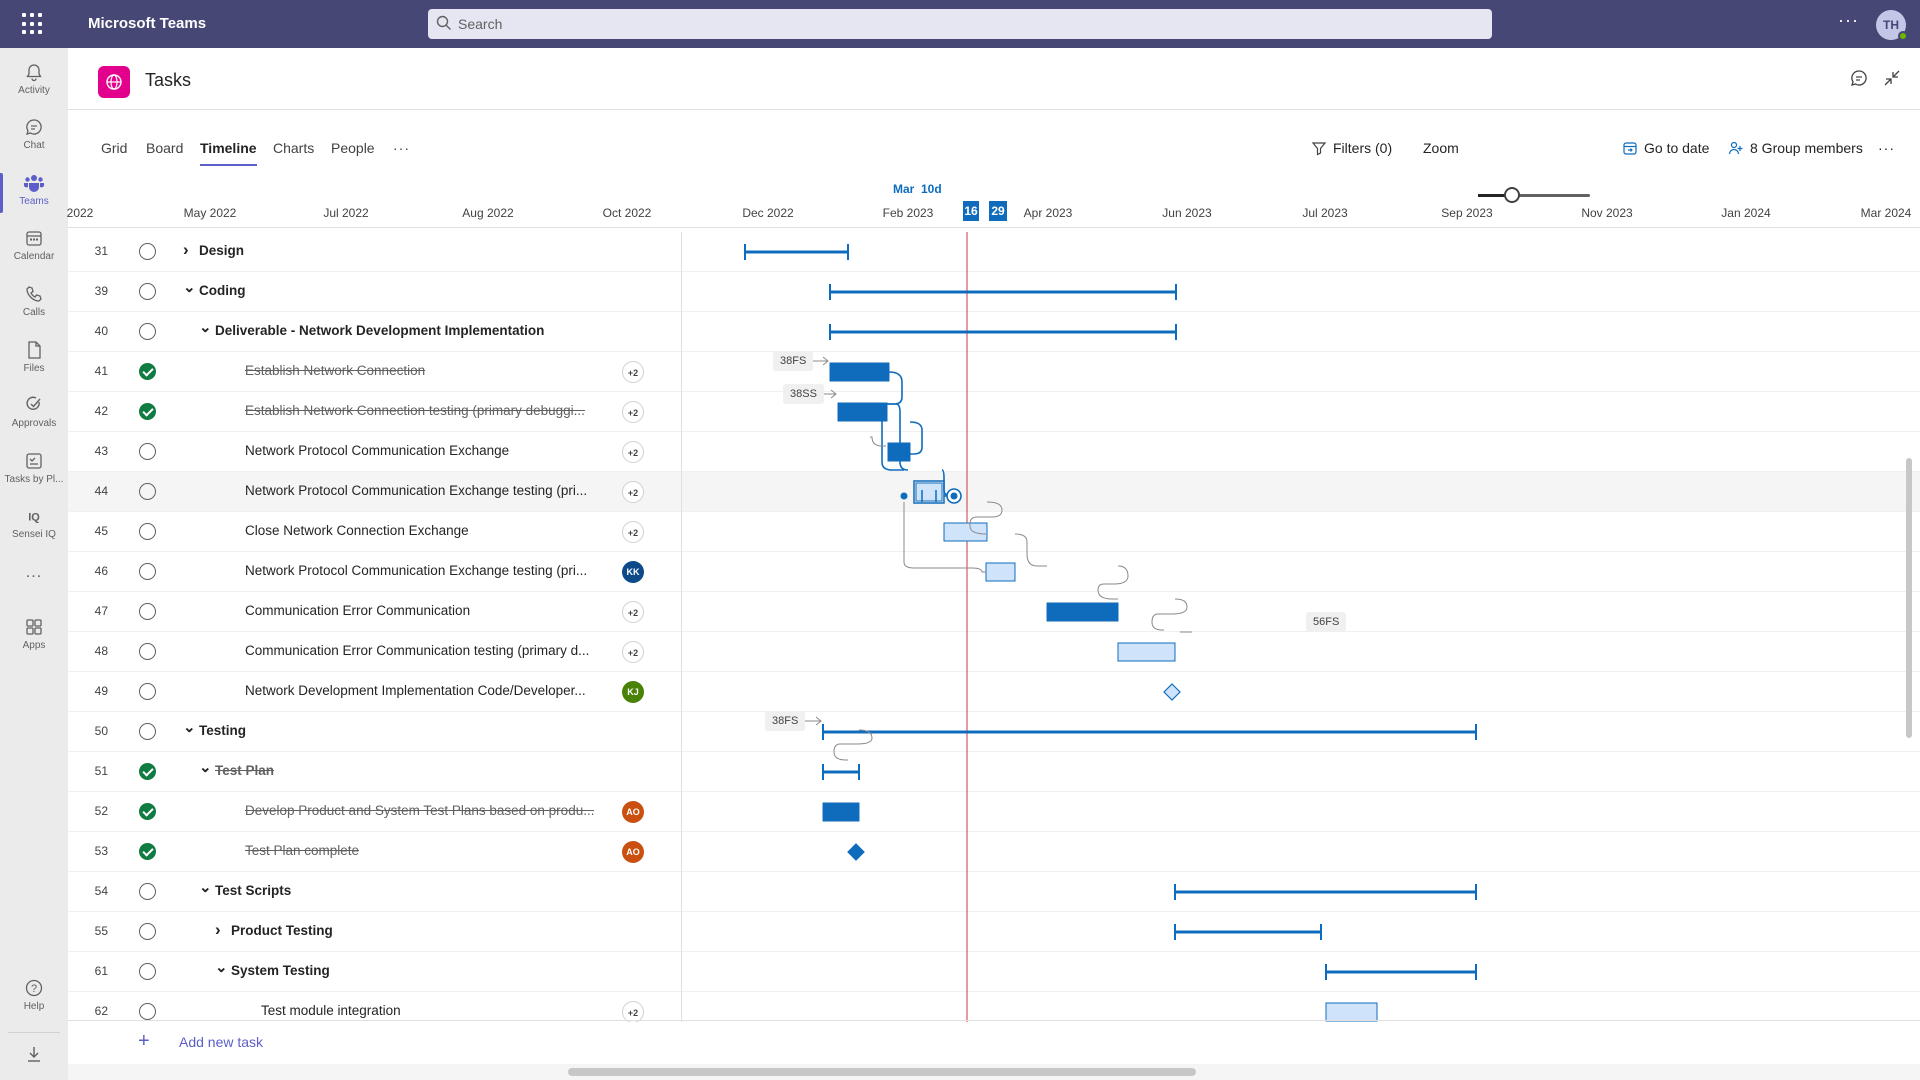 This screenshot has height=1080, width=1920. I want to click on rail-activity: Activity, so click(34, 82).